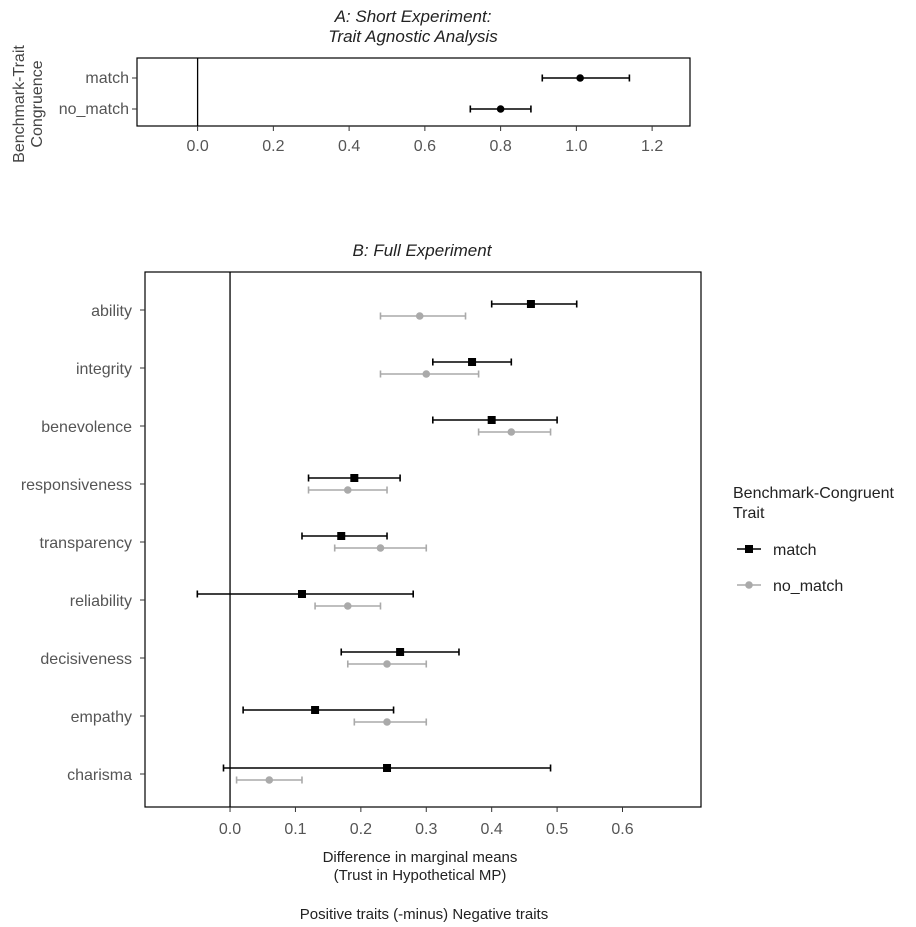 The image size is (916, 927). Describe the element at coordinates (622, 829) in the screenshot. I see `panel-b-xtick-label: 0.6` at that location.